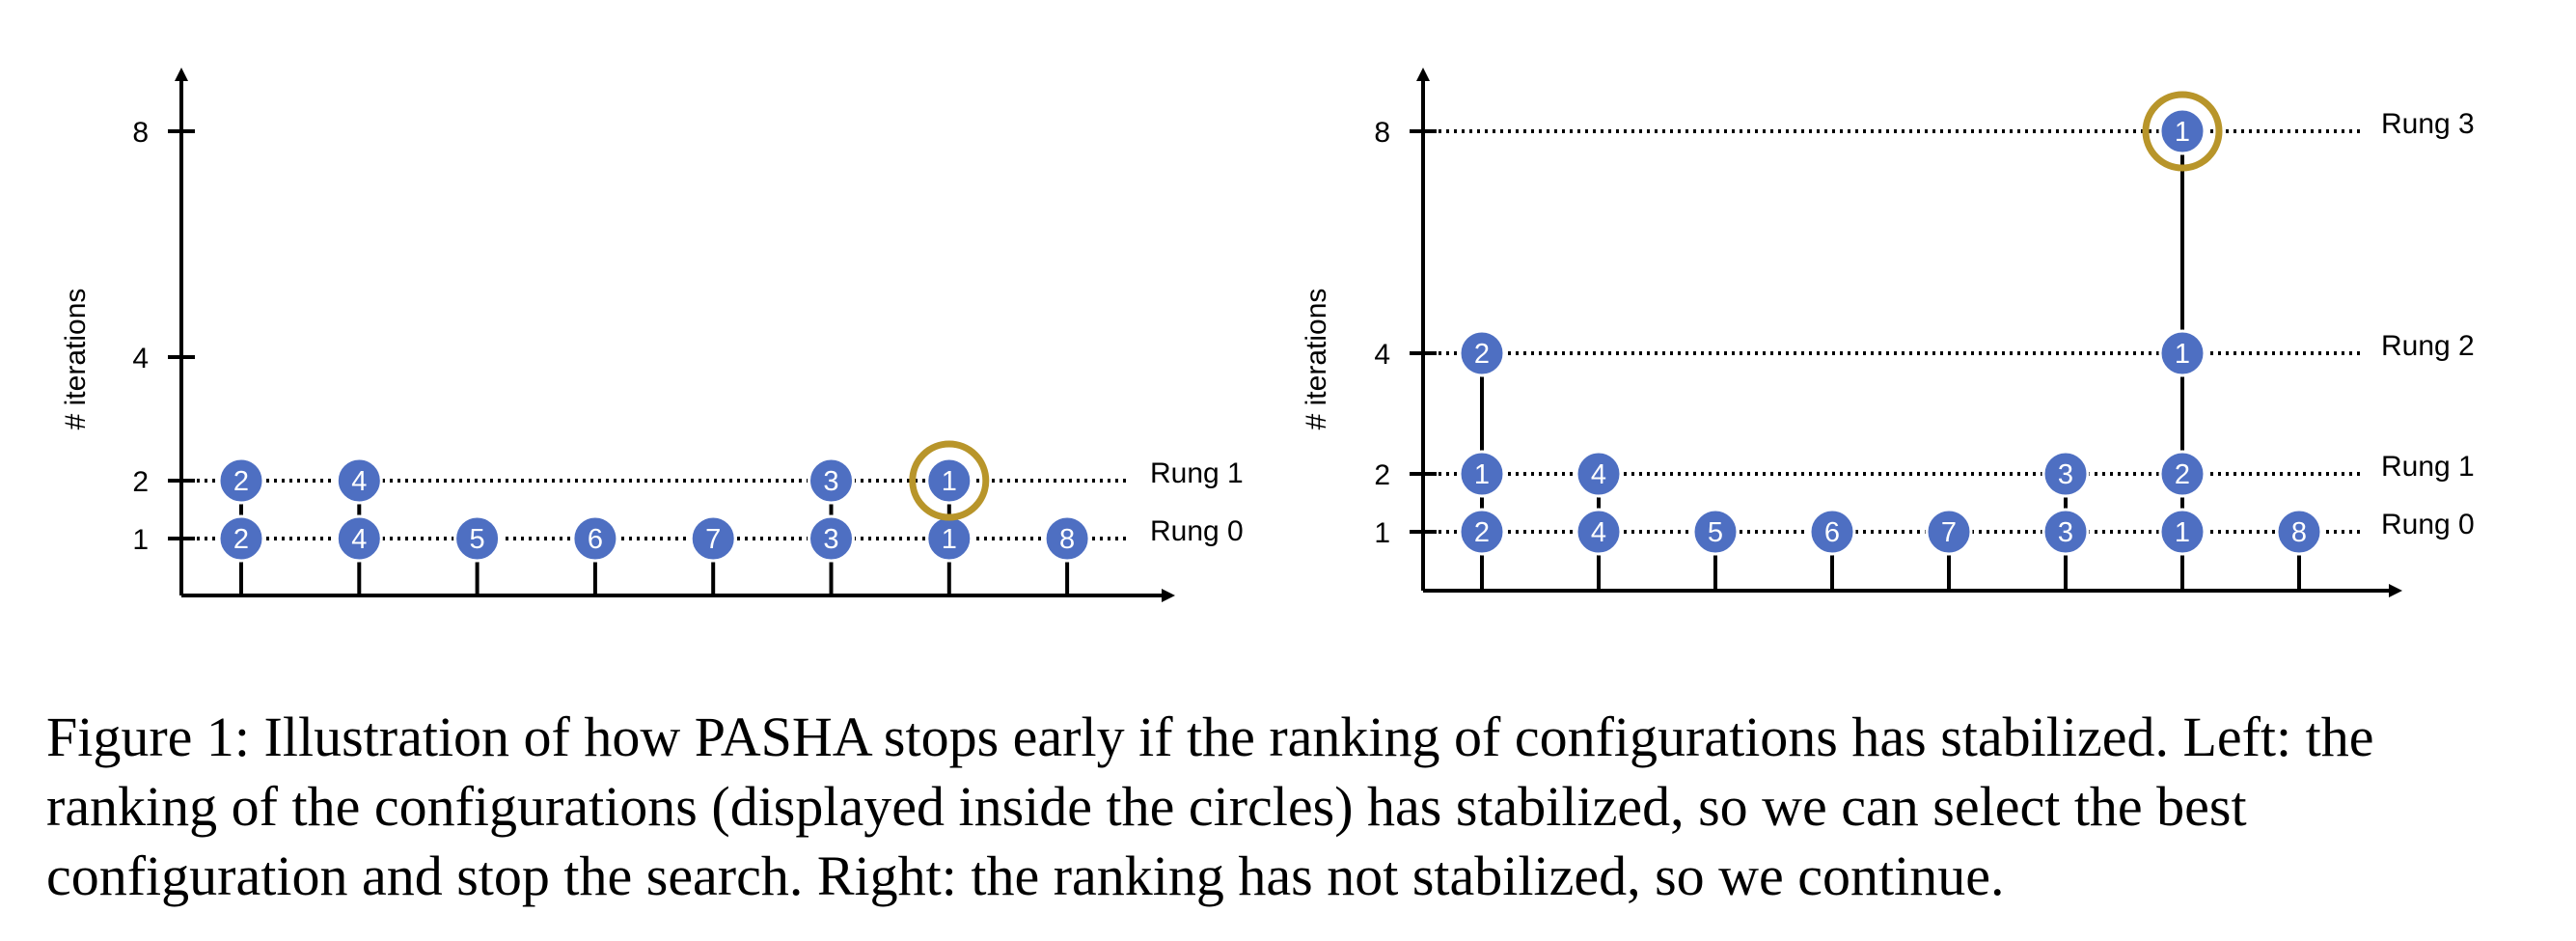 This screenshot has width=2576, height=941. Describe the element at coordinates (2428, 346) in the screenshot. I see `rung-label: Rung 2` at that location.